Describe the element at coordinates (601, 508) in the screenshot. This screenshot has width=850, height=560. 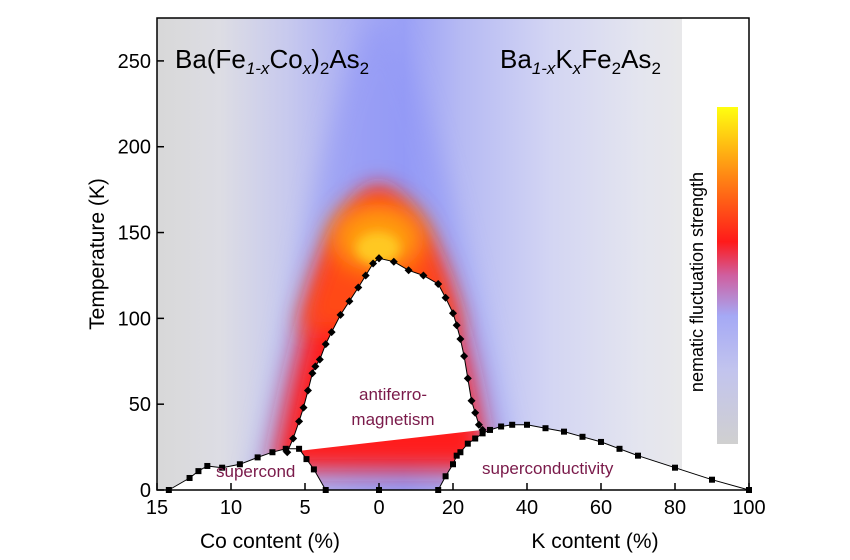
I see `x-k-tick-label: 60` at that location.